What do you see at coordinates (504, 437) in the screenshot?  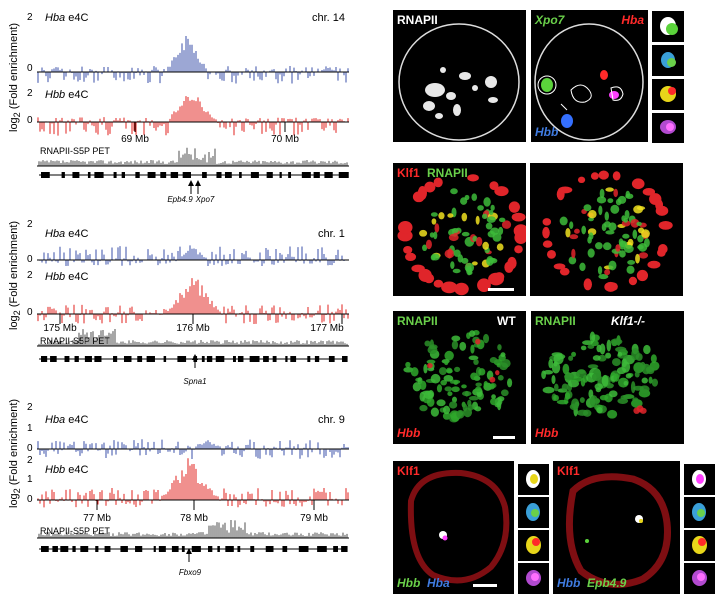 I see `scale-bar` at bounding box center [504, 437].